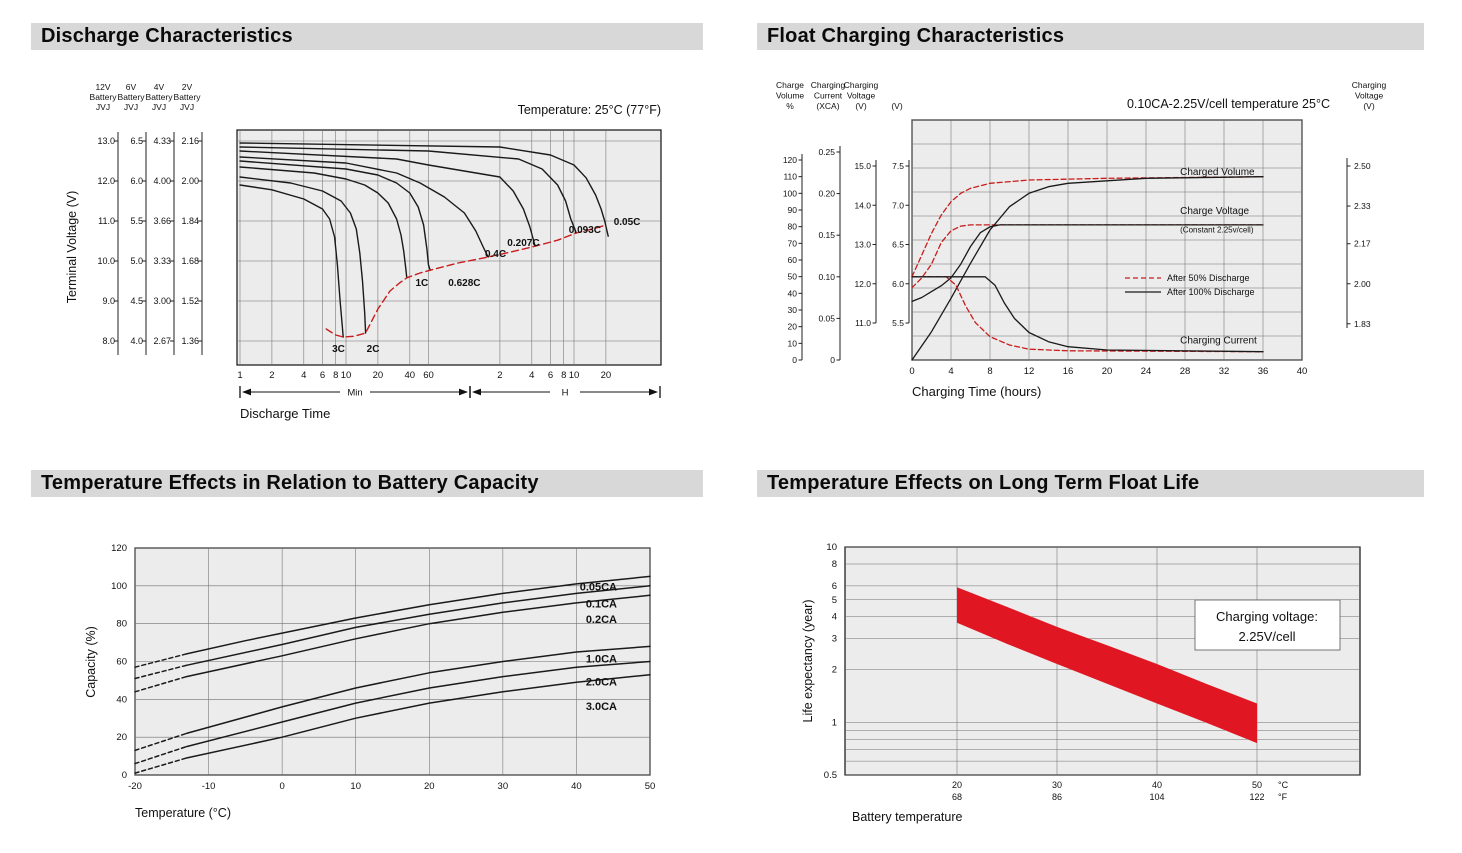 This screenshot has width=1462, height=853. I want to click on svg-text: 110, so click(790, 177).